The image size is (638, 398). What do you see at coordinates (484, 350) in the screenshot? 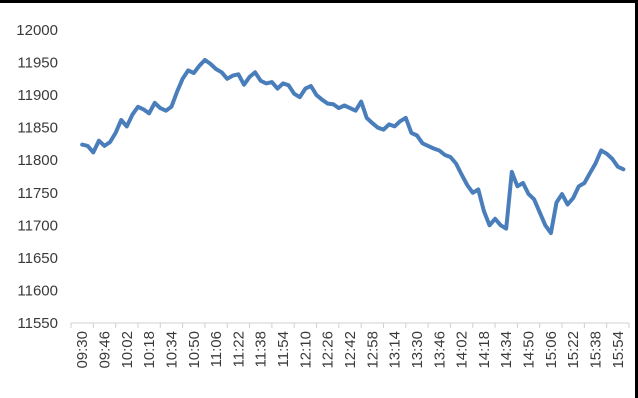
I see `x-tick-label: 14:18` at bounding box center [484, 350].